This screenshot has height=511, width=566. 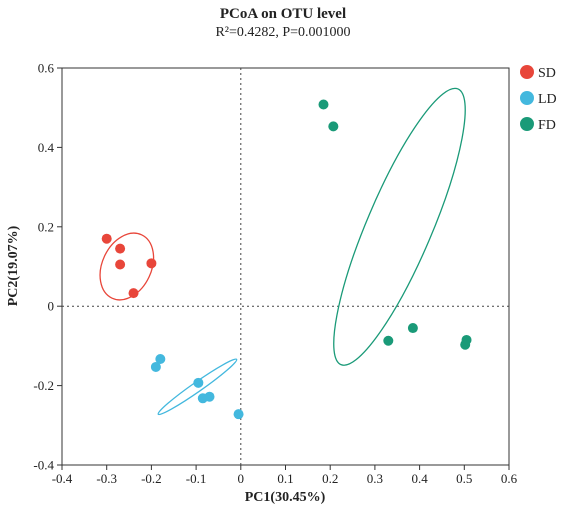 What do you see at coordinates (282, 32) in the screenshot?
I see `chart-subtitle: R²=0.4282, P=0.001000` at bounding box center [282, 32].